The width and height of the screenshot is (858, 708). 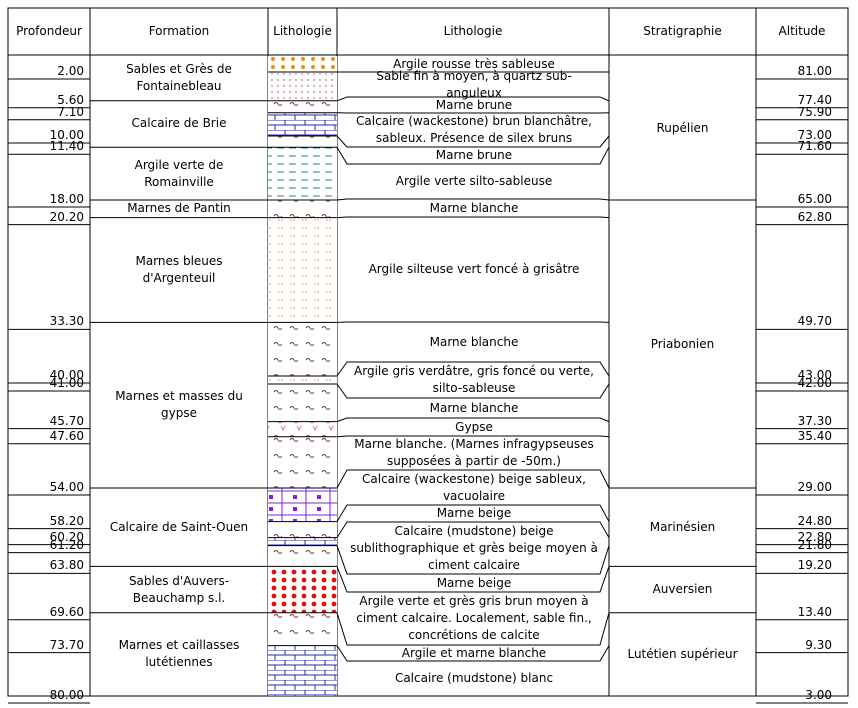 I want to click on stratigraphy-name: Priabonien, so click(x=682, y=343).